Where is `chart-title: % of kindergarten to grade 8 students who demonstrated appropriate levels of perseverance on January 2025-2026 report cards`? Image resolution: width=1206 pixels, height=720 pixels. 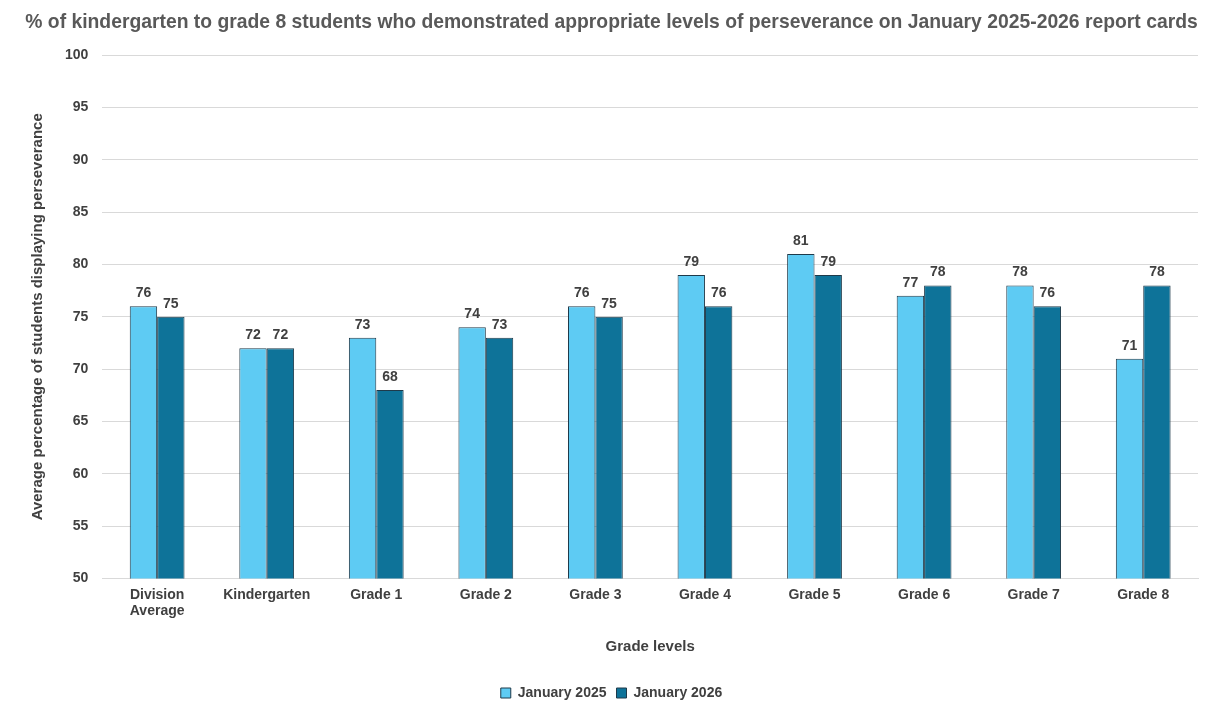
chart-title: % of kindergarten to grade 8 students who demonstrated appropriate levels of perseverance on January 2025-2026 report cards is located at coordinates (611, 21).